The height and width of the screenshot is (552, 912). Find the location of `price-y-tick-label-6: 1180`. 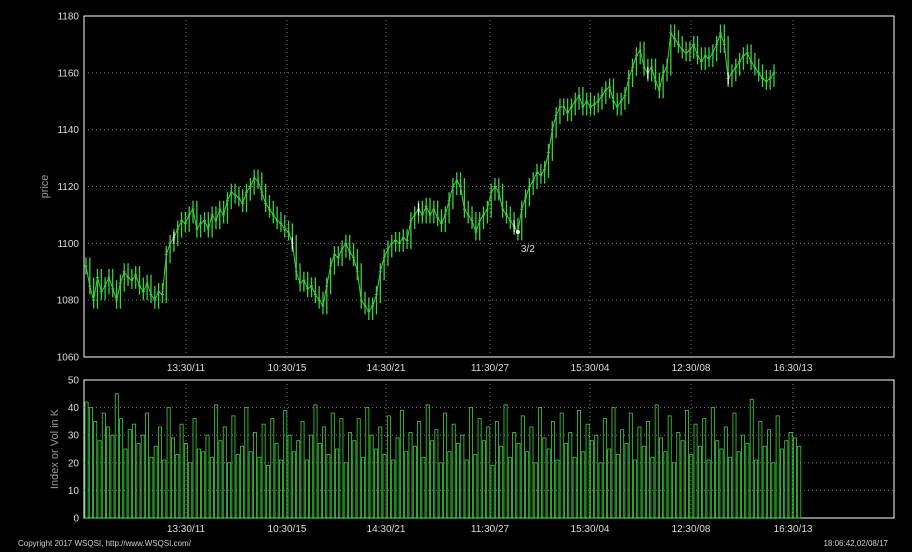

price-y-tick-label-6: 1180 is located at coordinates (68, 17).